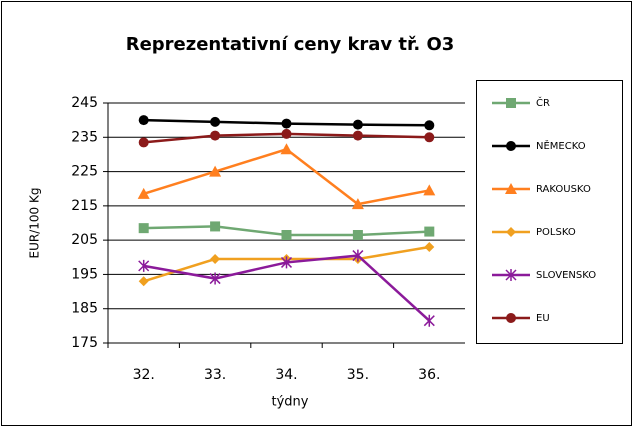  What do you see at coordinates (290, 44) in the screenshot?
I see `chart-title: Reprezentativní ceny krav tř. O3` at bounding box center [290, 44].